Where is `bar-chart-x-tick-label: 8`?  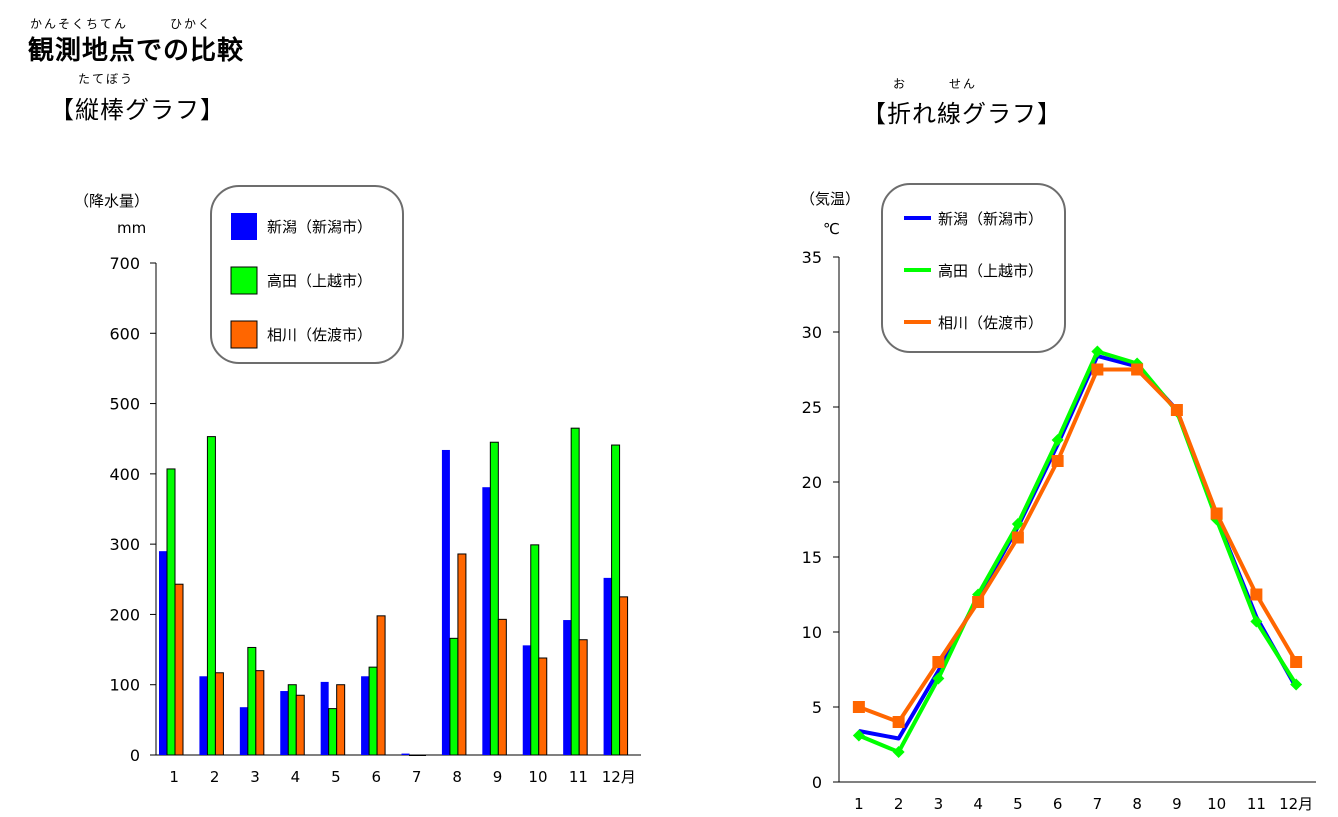
bar-chart-x-tick-label: 8 is located at coordinates (457, 777).